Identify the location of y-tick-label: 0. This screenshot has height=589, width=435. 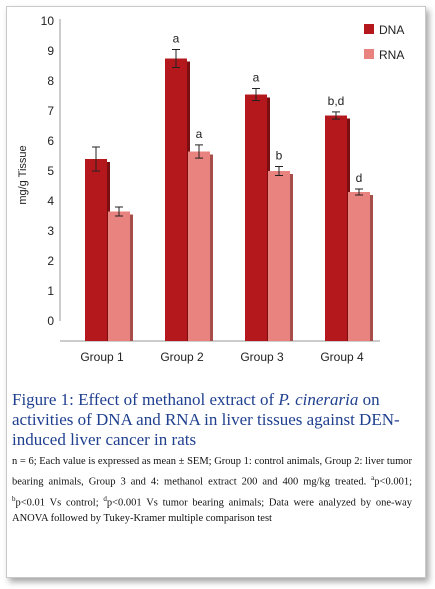
(50, 321).